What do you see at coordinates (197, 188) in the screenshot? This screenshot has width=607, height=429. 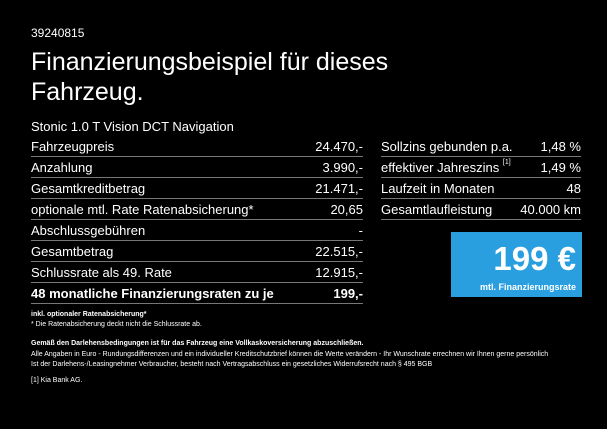 I see `table-row: Gesamtkreditbetrag 21.471,-` at bounding box center [197, 188].